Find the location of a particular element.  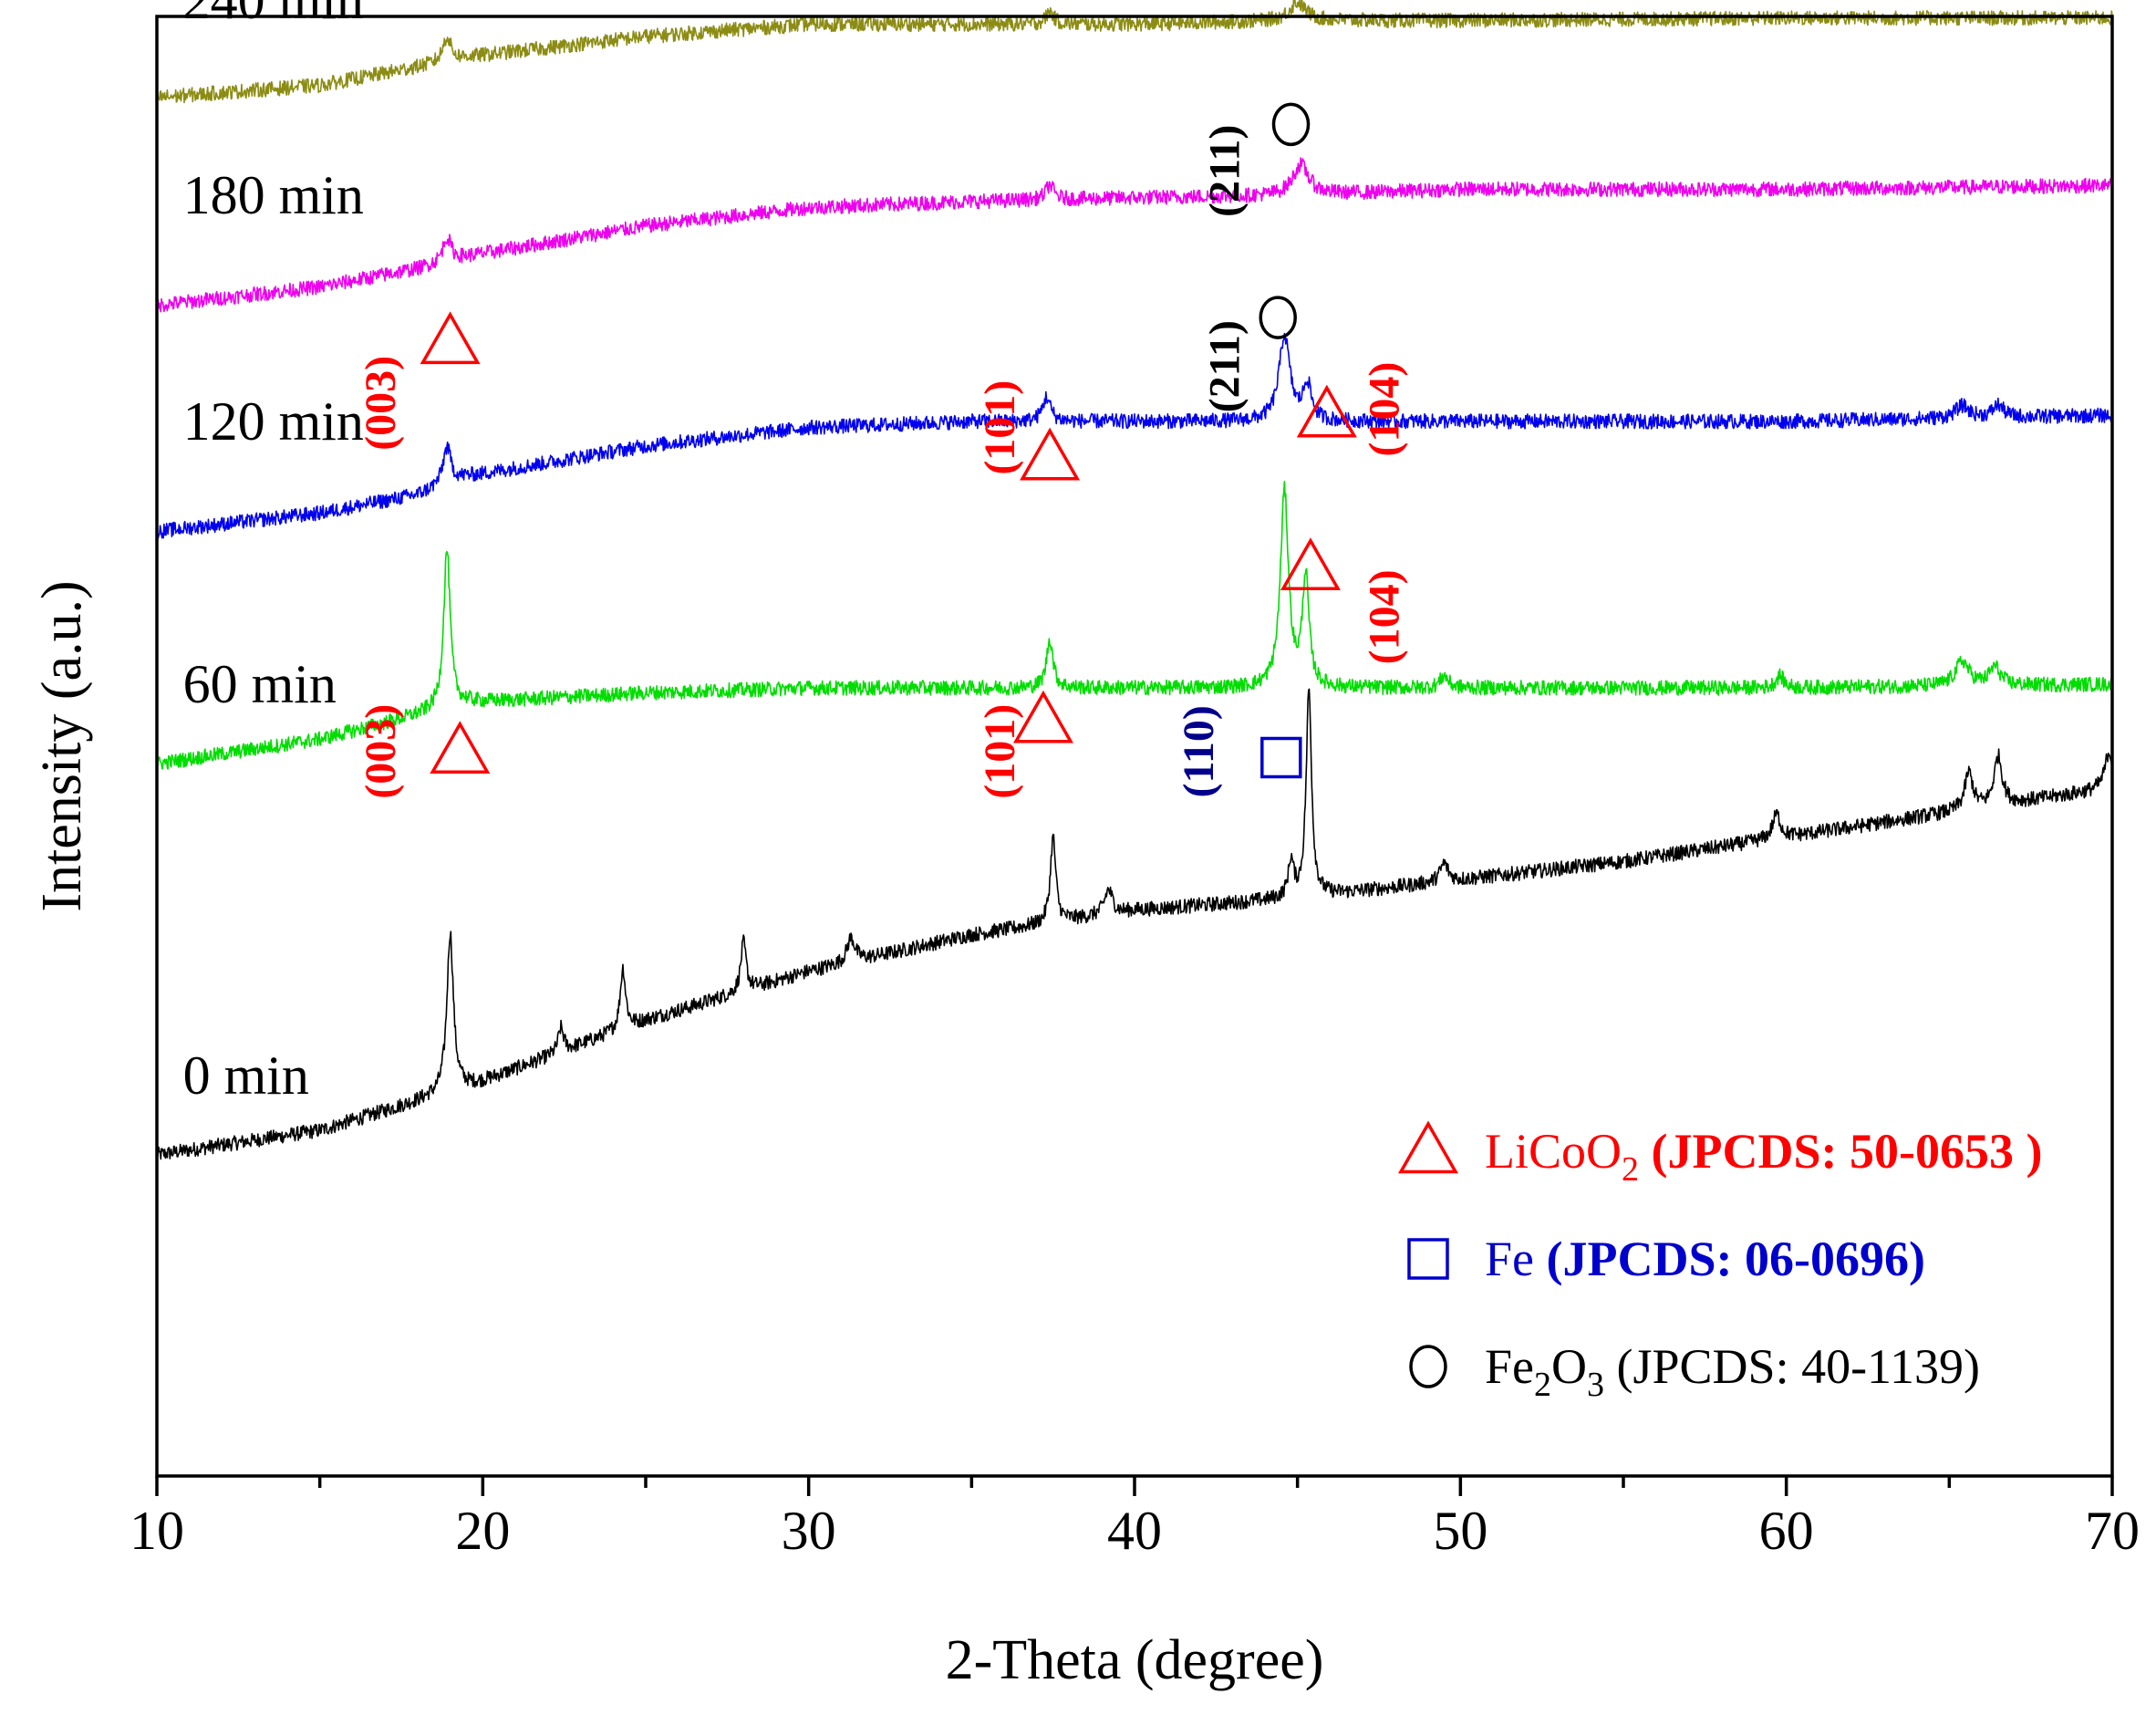

x-tick-label-50: 50 is located at coordinates (1460, 1531).